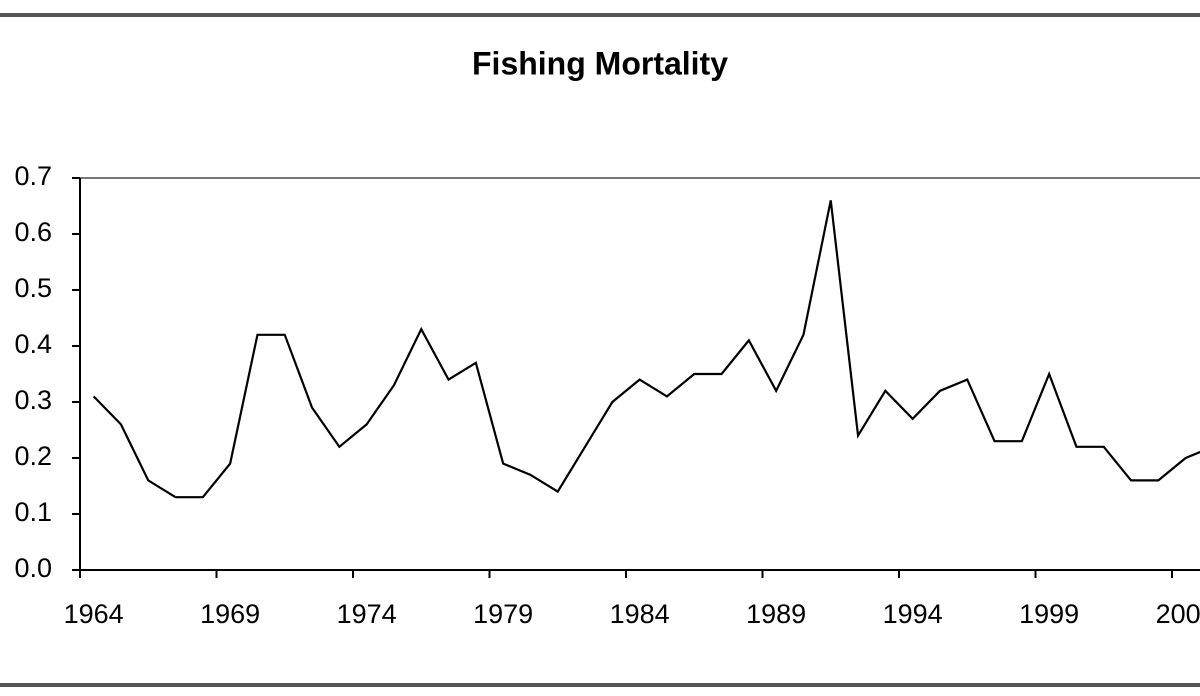 The width and height of the screenshot is (1200, 696). Describe the element at coordinates (600, 63) in the screenshot. I see `chart-title: Fishing Mortality` at that location.